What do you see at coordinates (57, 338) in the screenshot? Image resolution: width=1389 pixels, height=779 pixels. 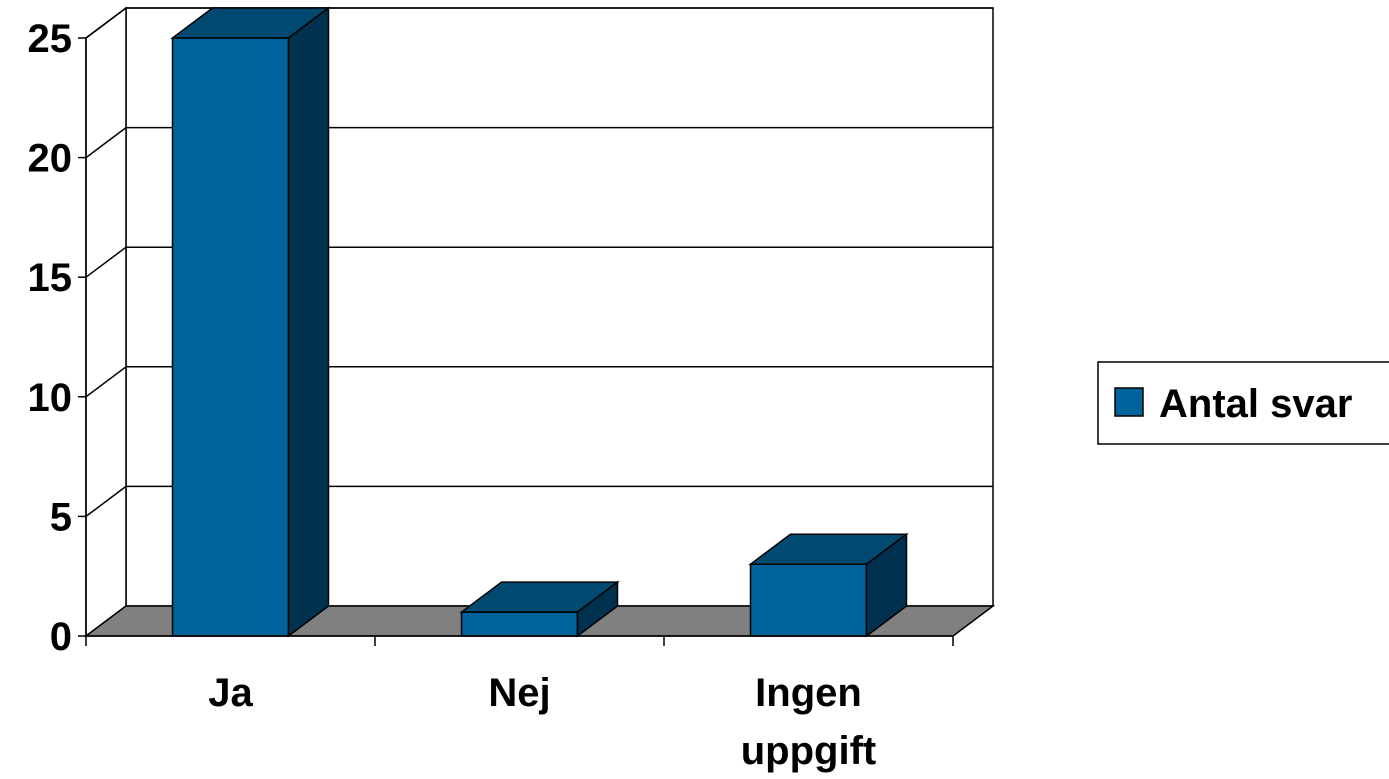 I see `y-axis: 0 5 10 15 20 25` at bounding box center [57, 338].